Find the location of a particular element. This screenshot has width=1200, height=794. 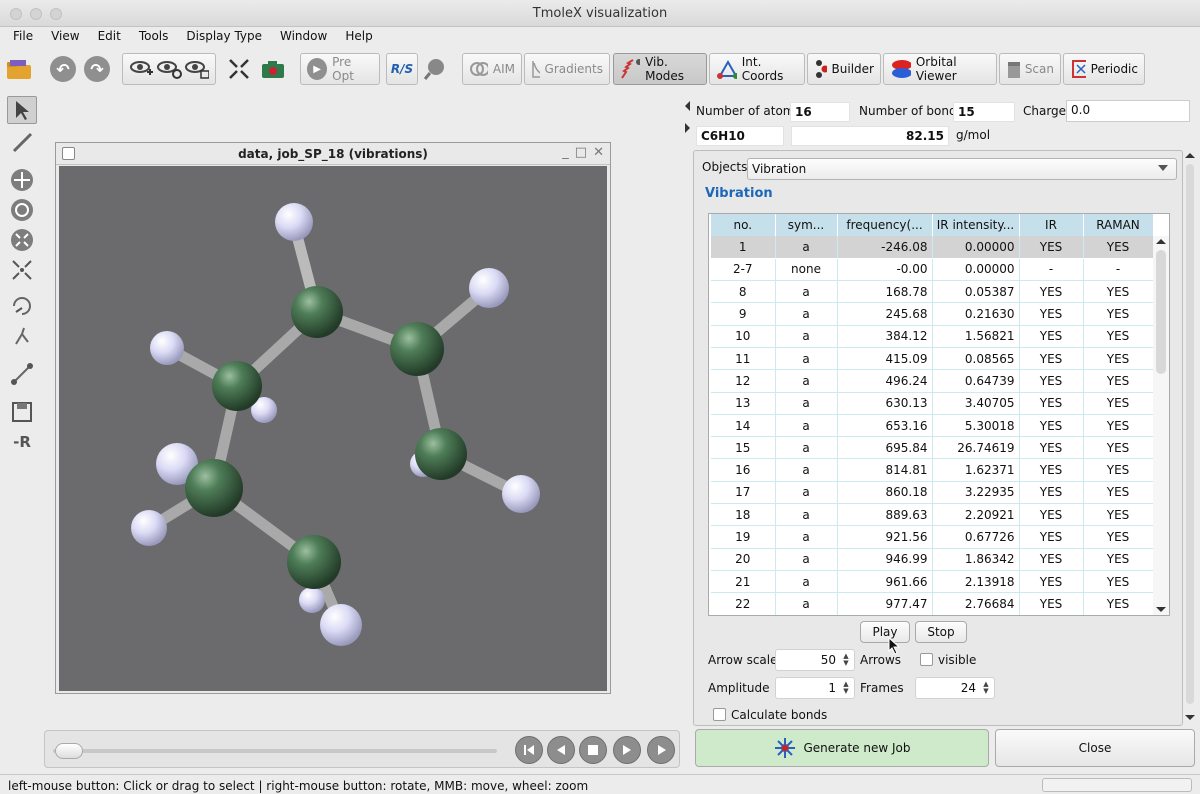

table-row: 20 a 946.99 1.86342 YES YES is located at coordinates (932, 559).